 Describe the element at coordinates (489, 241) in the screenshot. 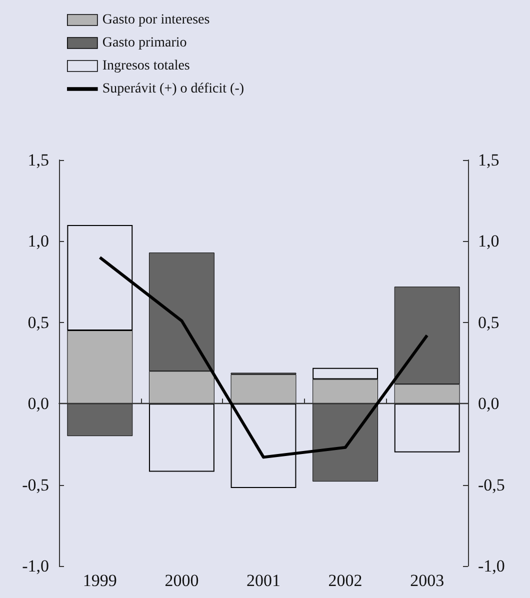

I see `y2-tick-label: 1,0` at that location.